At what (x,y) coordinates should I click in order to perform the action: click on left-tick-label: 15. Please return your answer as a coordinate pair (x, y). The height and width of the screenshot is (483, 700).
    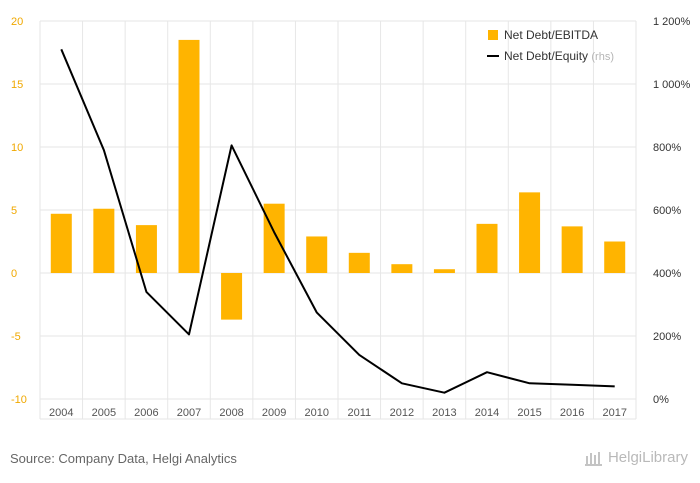
    Looking at the image, I should click on (17, 85).